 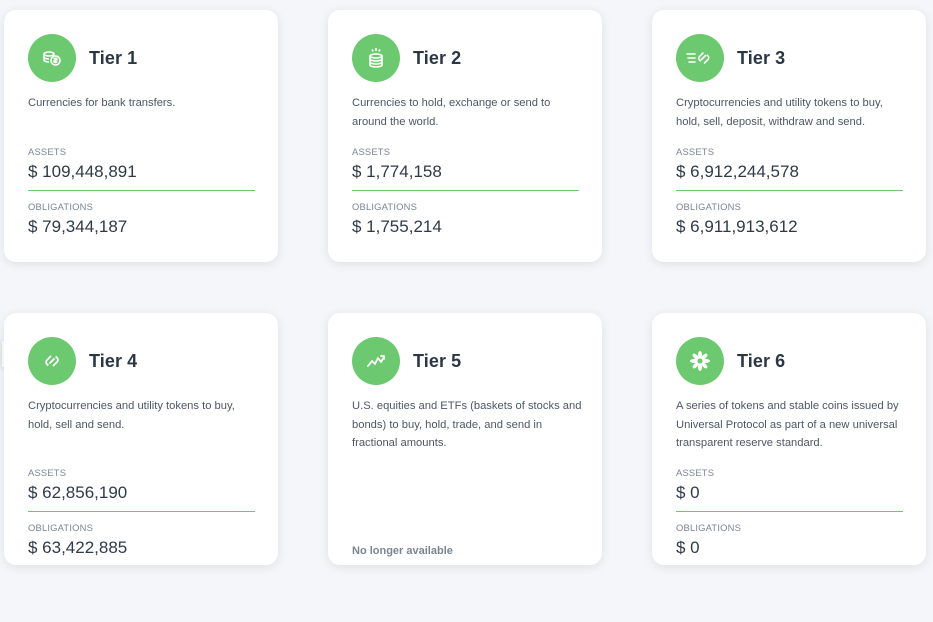 I want to click on tier-title: Tier 2, so click(x=437, y=57).